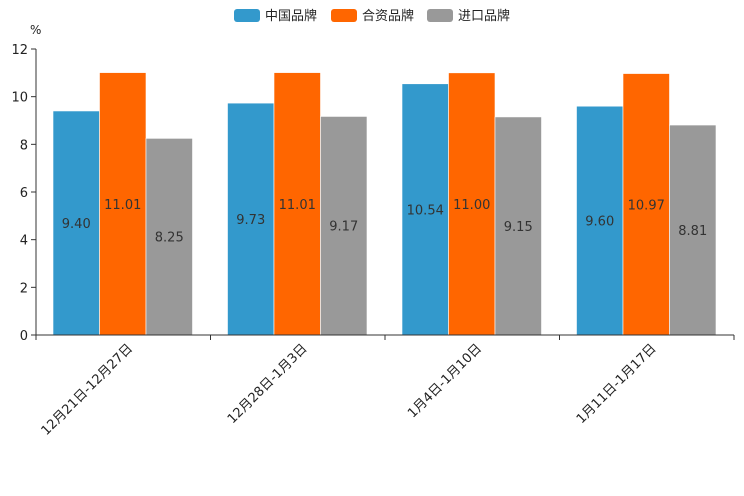 The image size is (744, 496). What do you see at coordinates (24, 145) in the screenshot?
I see `y-tick-label: 8` at bounding box center [24, 145].